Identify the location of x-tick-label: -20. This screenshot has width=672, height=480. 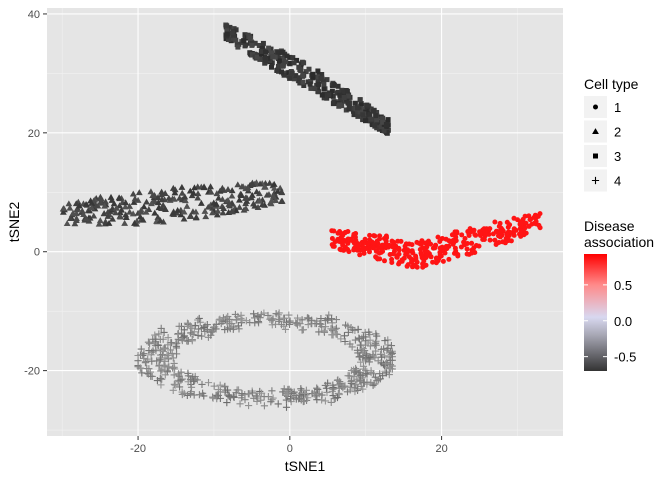
(138, 449).